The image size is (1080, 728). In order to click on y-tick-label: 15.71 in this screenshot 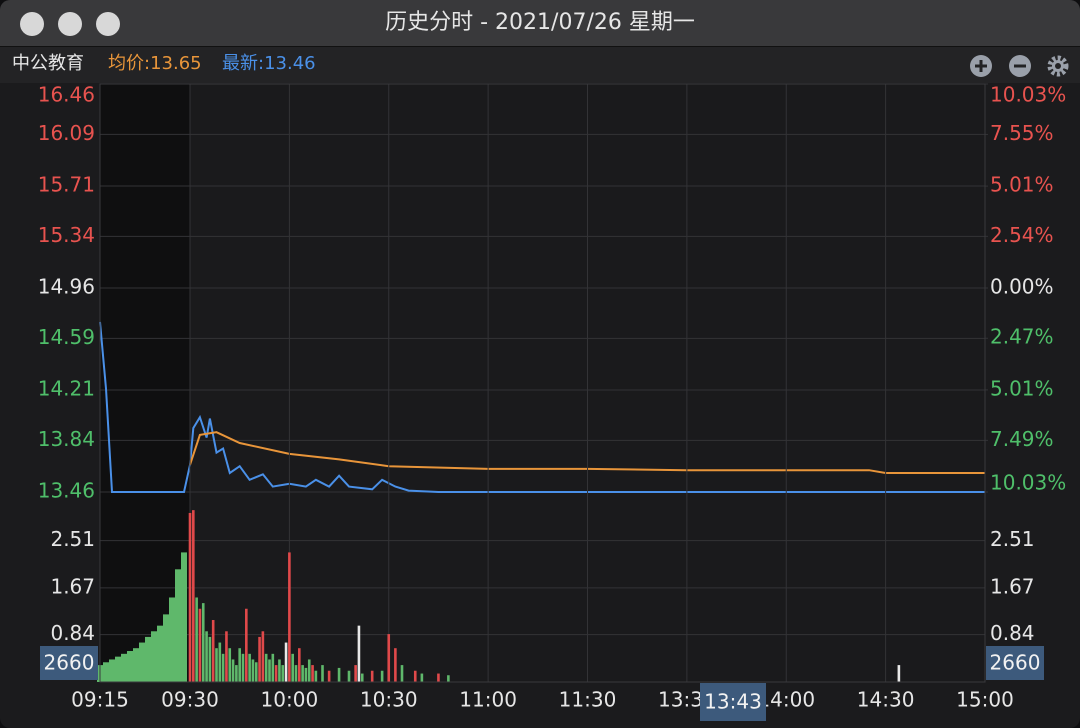, I will do `click(66, 185)`.